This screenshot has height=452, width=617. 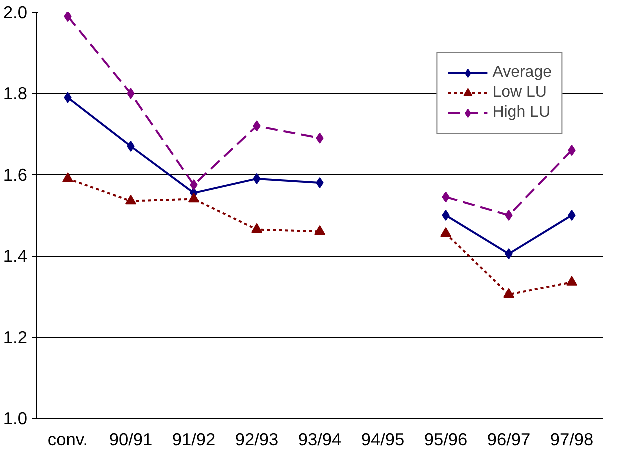 I want to click on y-tick-label: 2.0, so click(x=15, y=12).